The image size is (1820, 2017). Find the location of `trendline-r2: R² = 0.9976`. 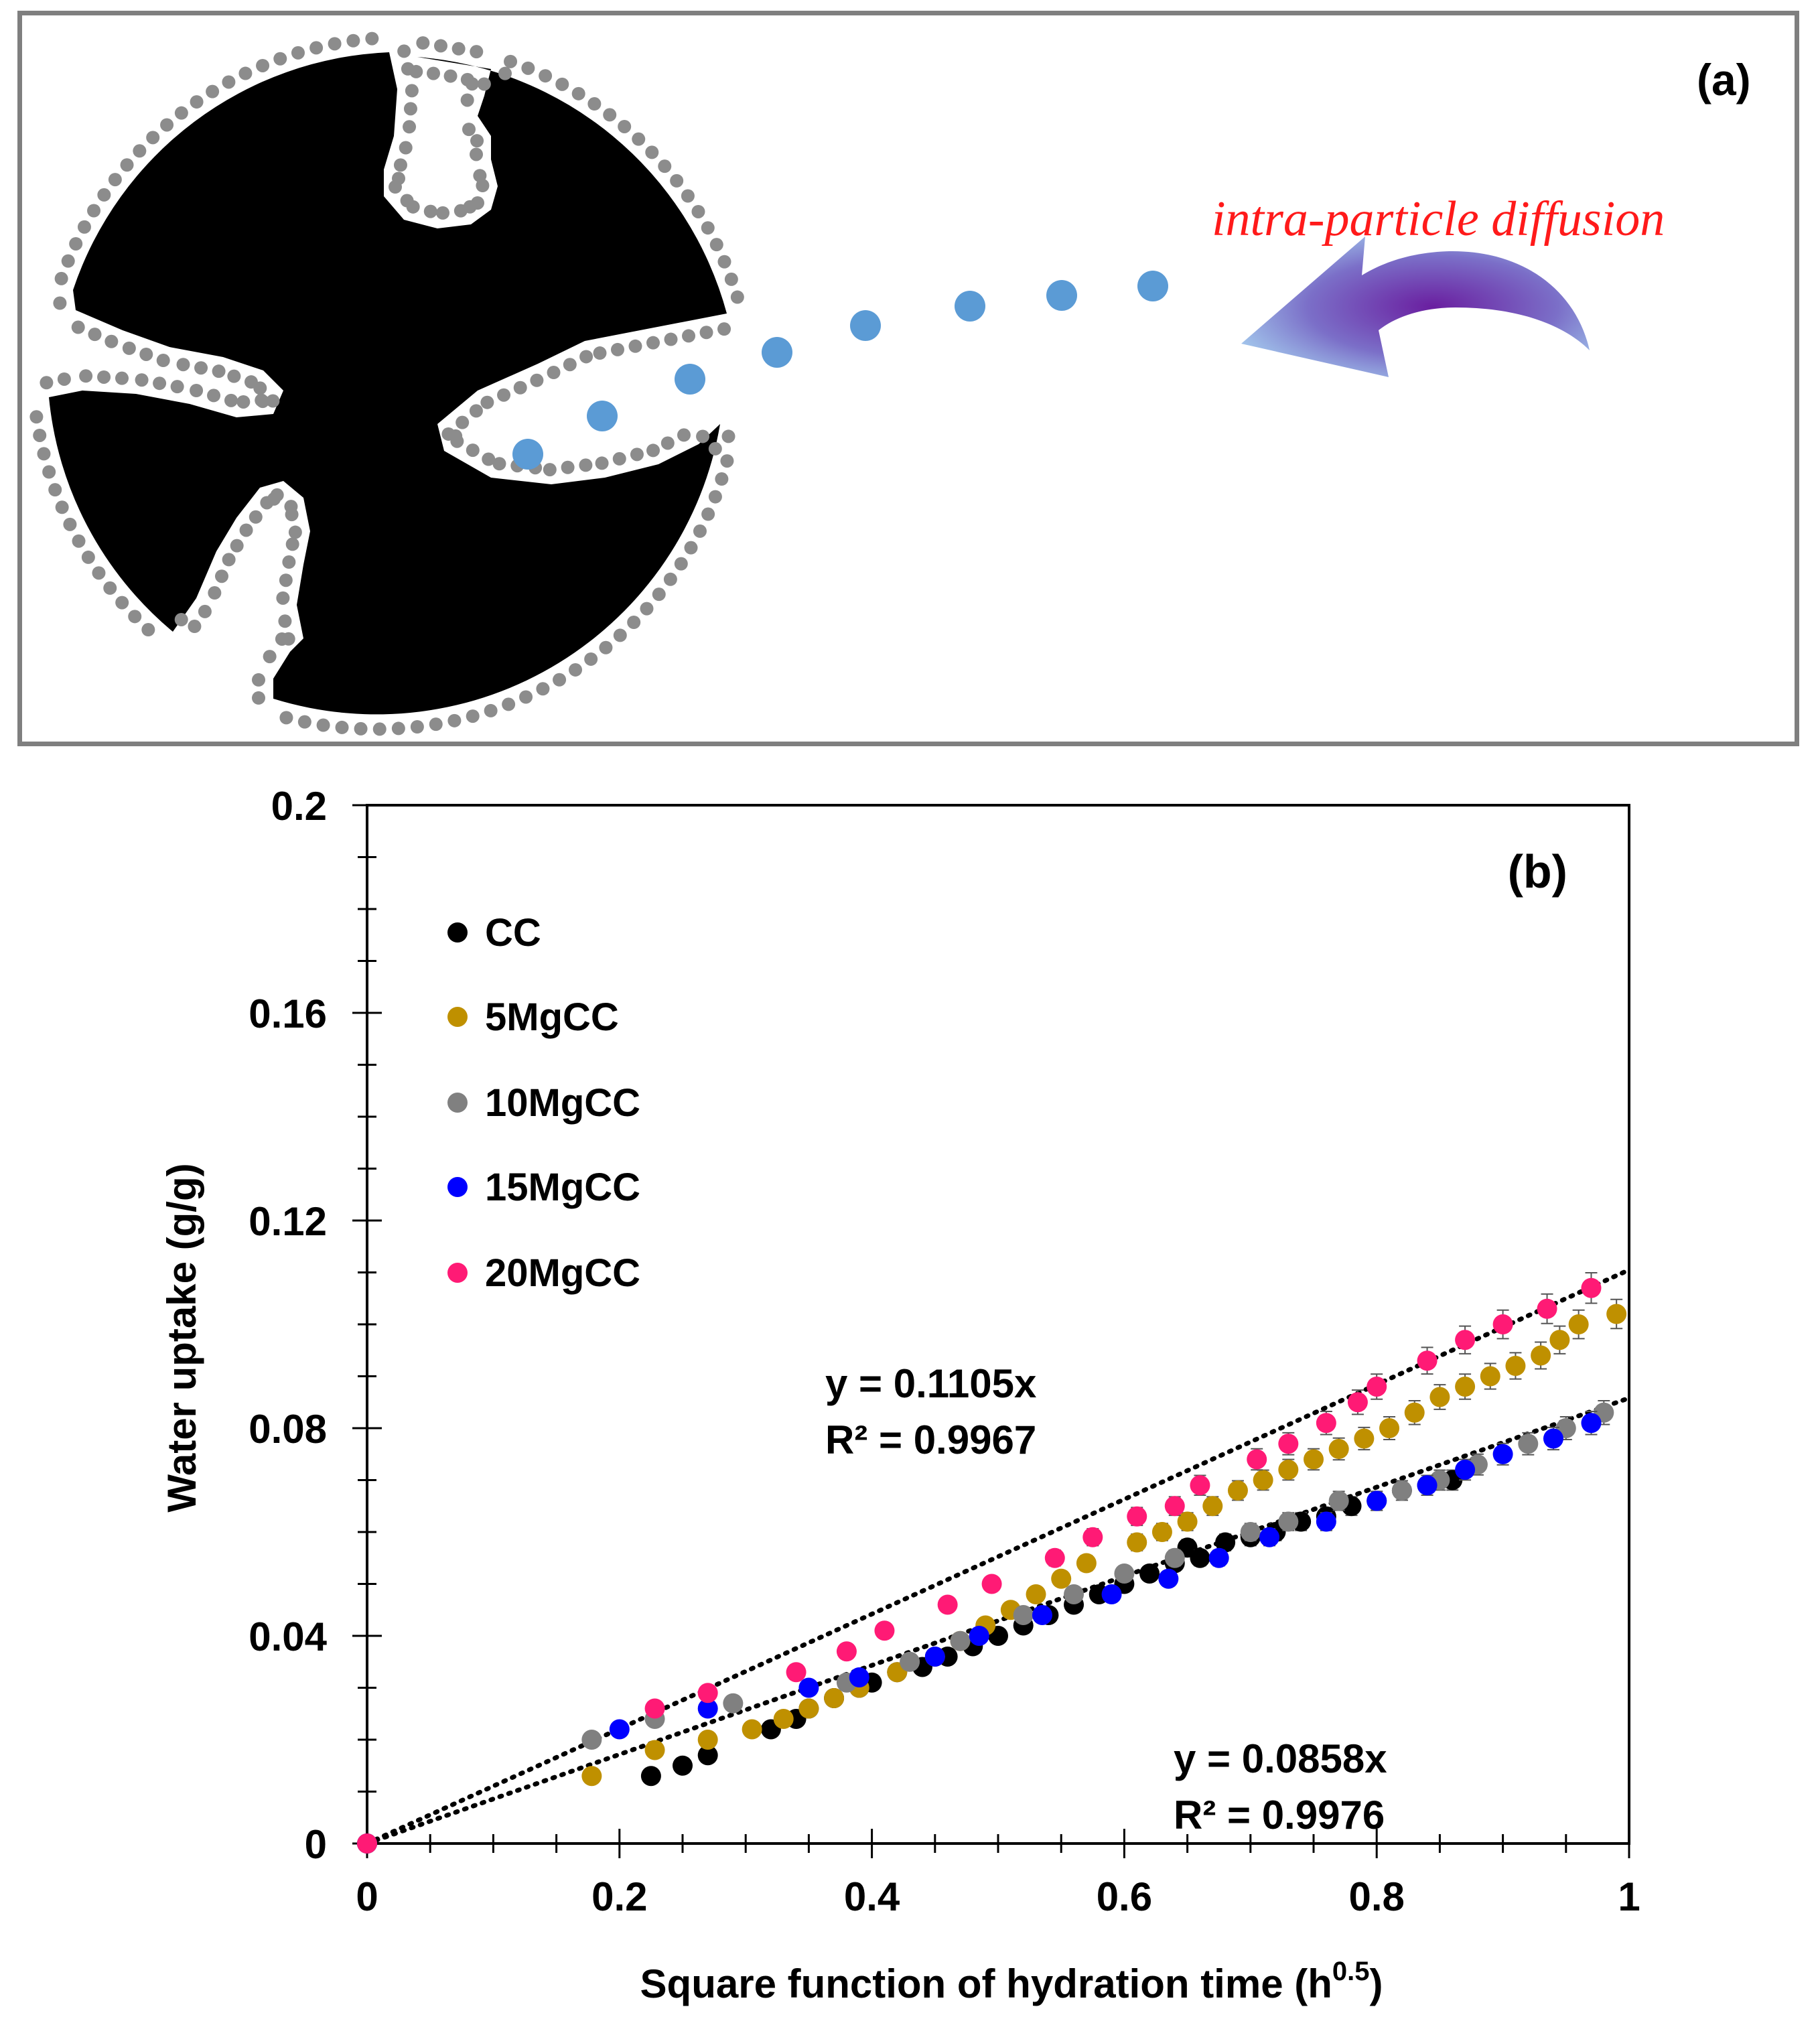

trendline-r2: R² = 0.9976 is located at coordinates (1279, 1815).